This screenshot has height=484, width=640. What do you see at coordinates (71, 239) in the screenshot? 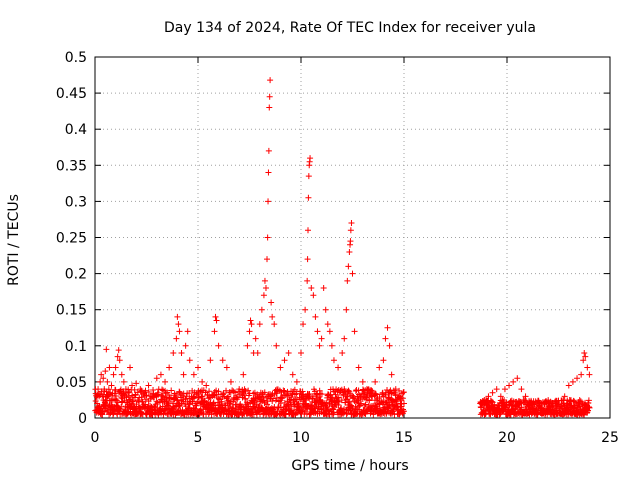
I see `y-tick-label: 0.25` at bounding box center [71, 239].